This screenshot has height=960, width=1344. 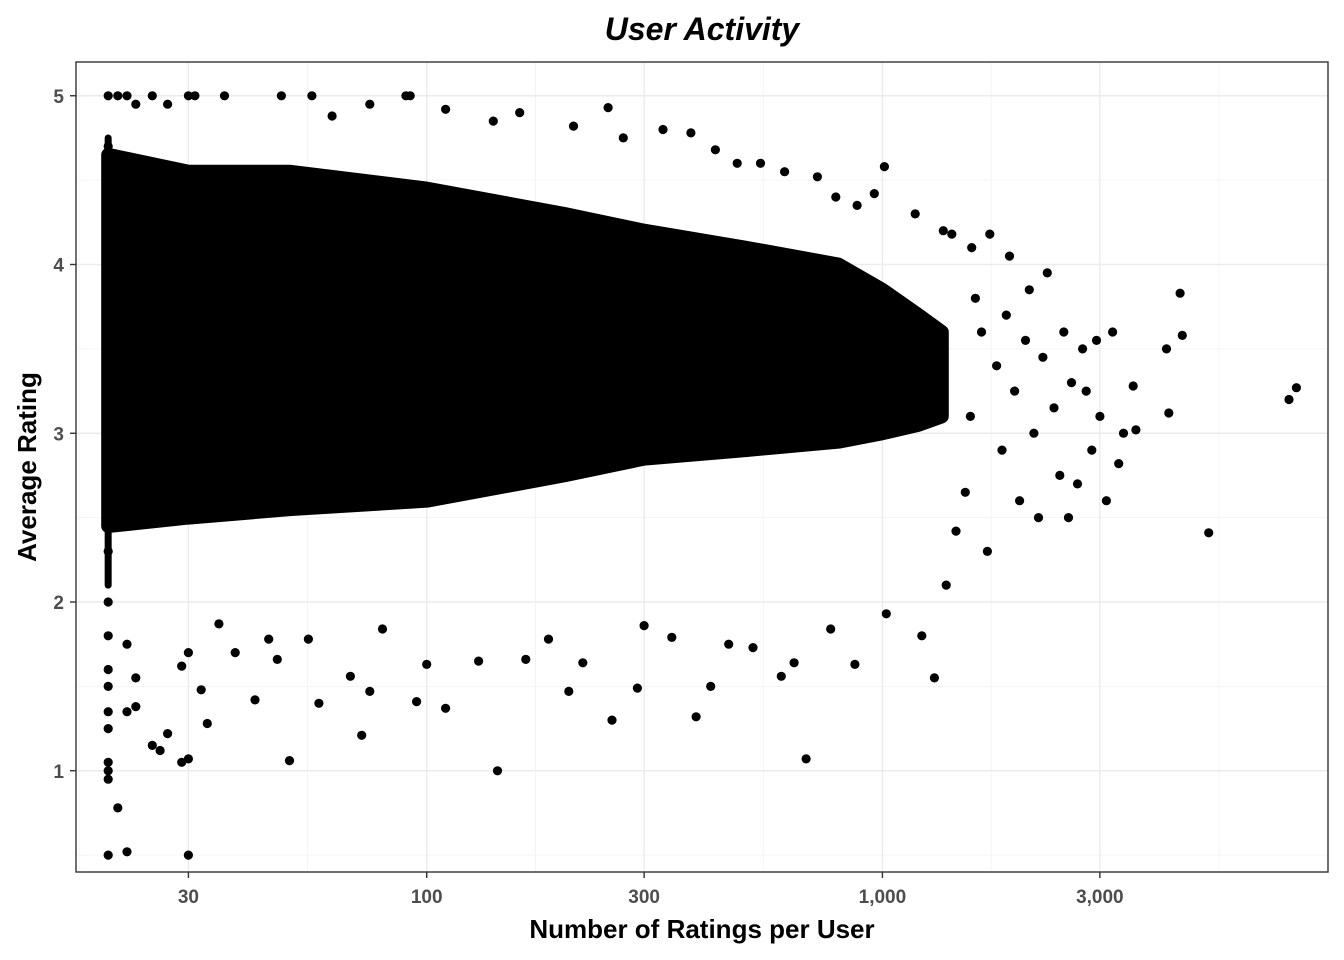 What do you see at coordinates (1100, 897) in the screenshot?
I see `x-tick-label: 3,000` at bounding box center [1100, 897].